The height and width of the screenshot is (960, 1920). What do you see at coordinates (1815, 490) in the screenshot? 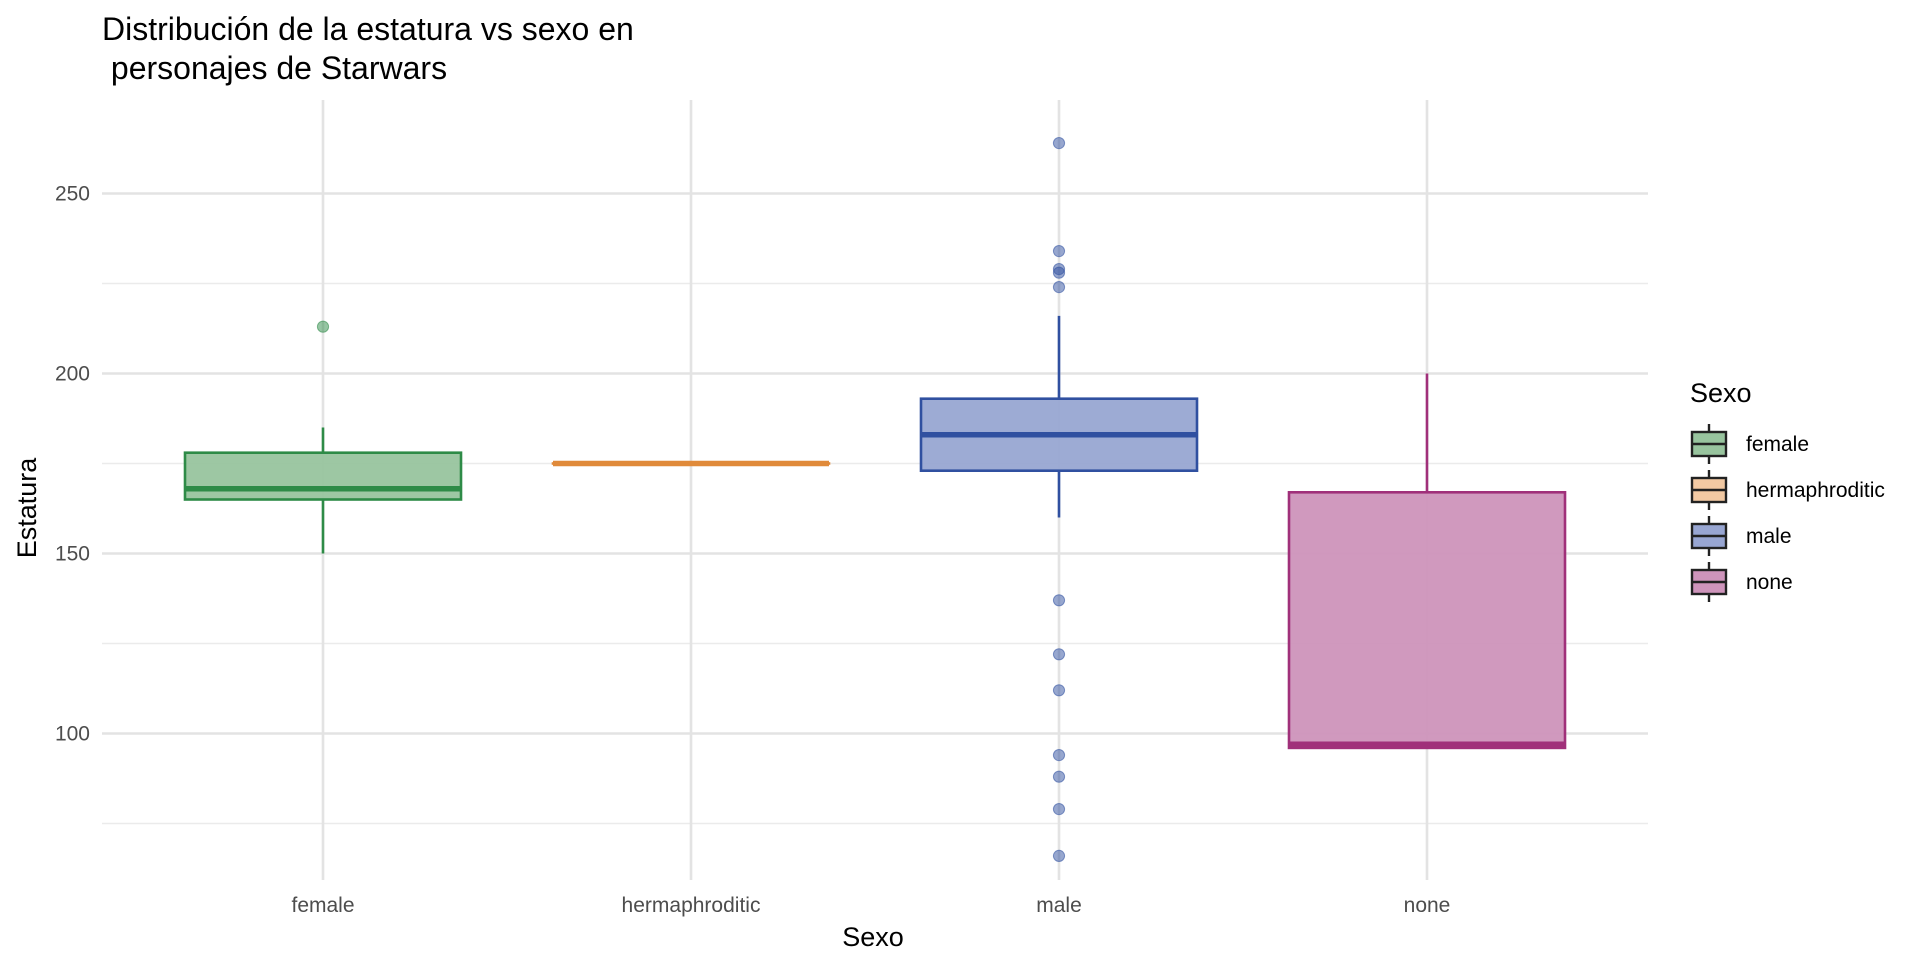
I see `legend-label: hermaphroditic` at bounding box center [1815, 490].